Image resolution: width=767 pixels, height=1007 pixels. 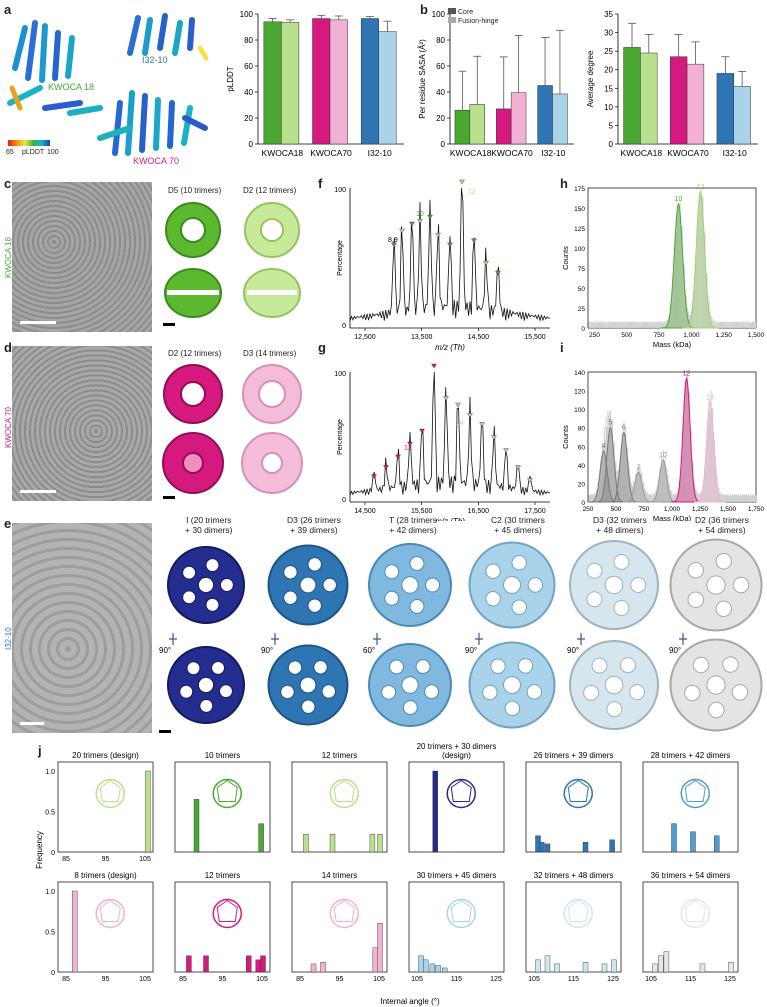 I want to click on peak-label-i_mass: 10, so click(x=663, y=455).